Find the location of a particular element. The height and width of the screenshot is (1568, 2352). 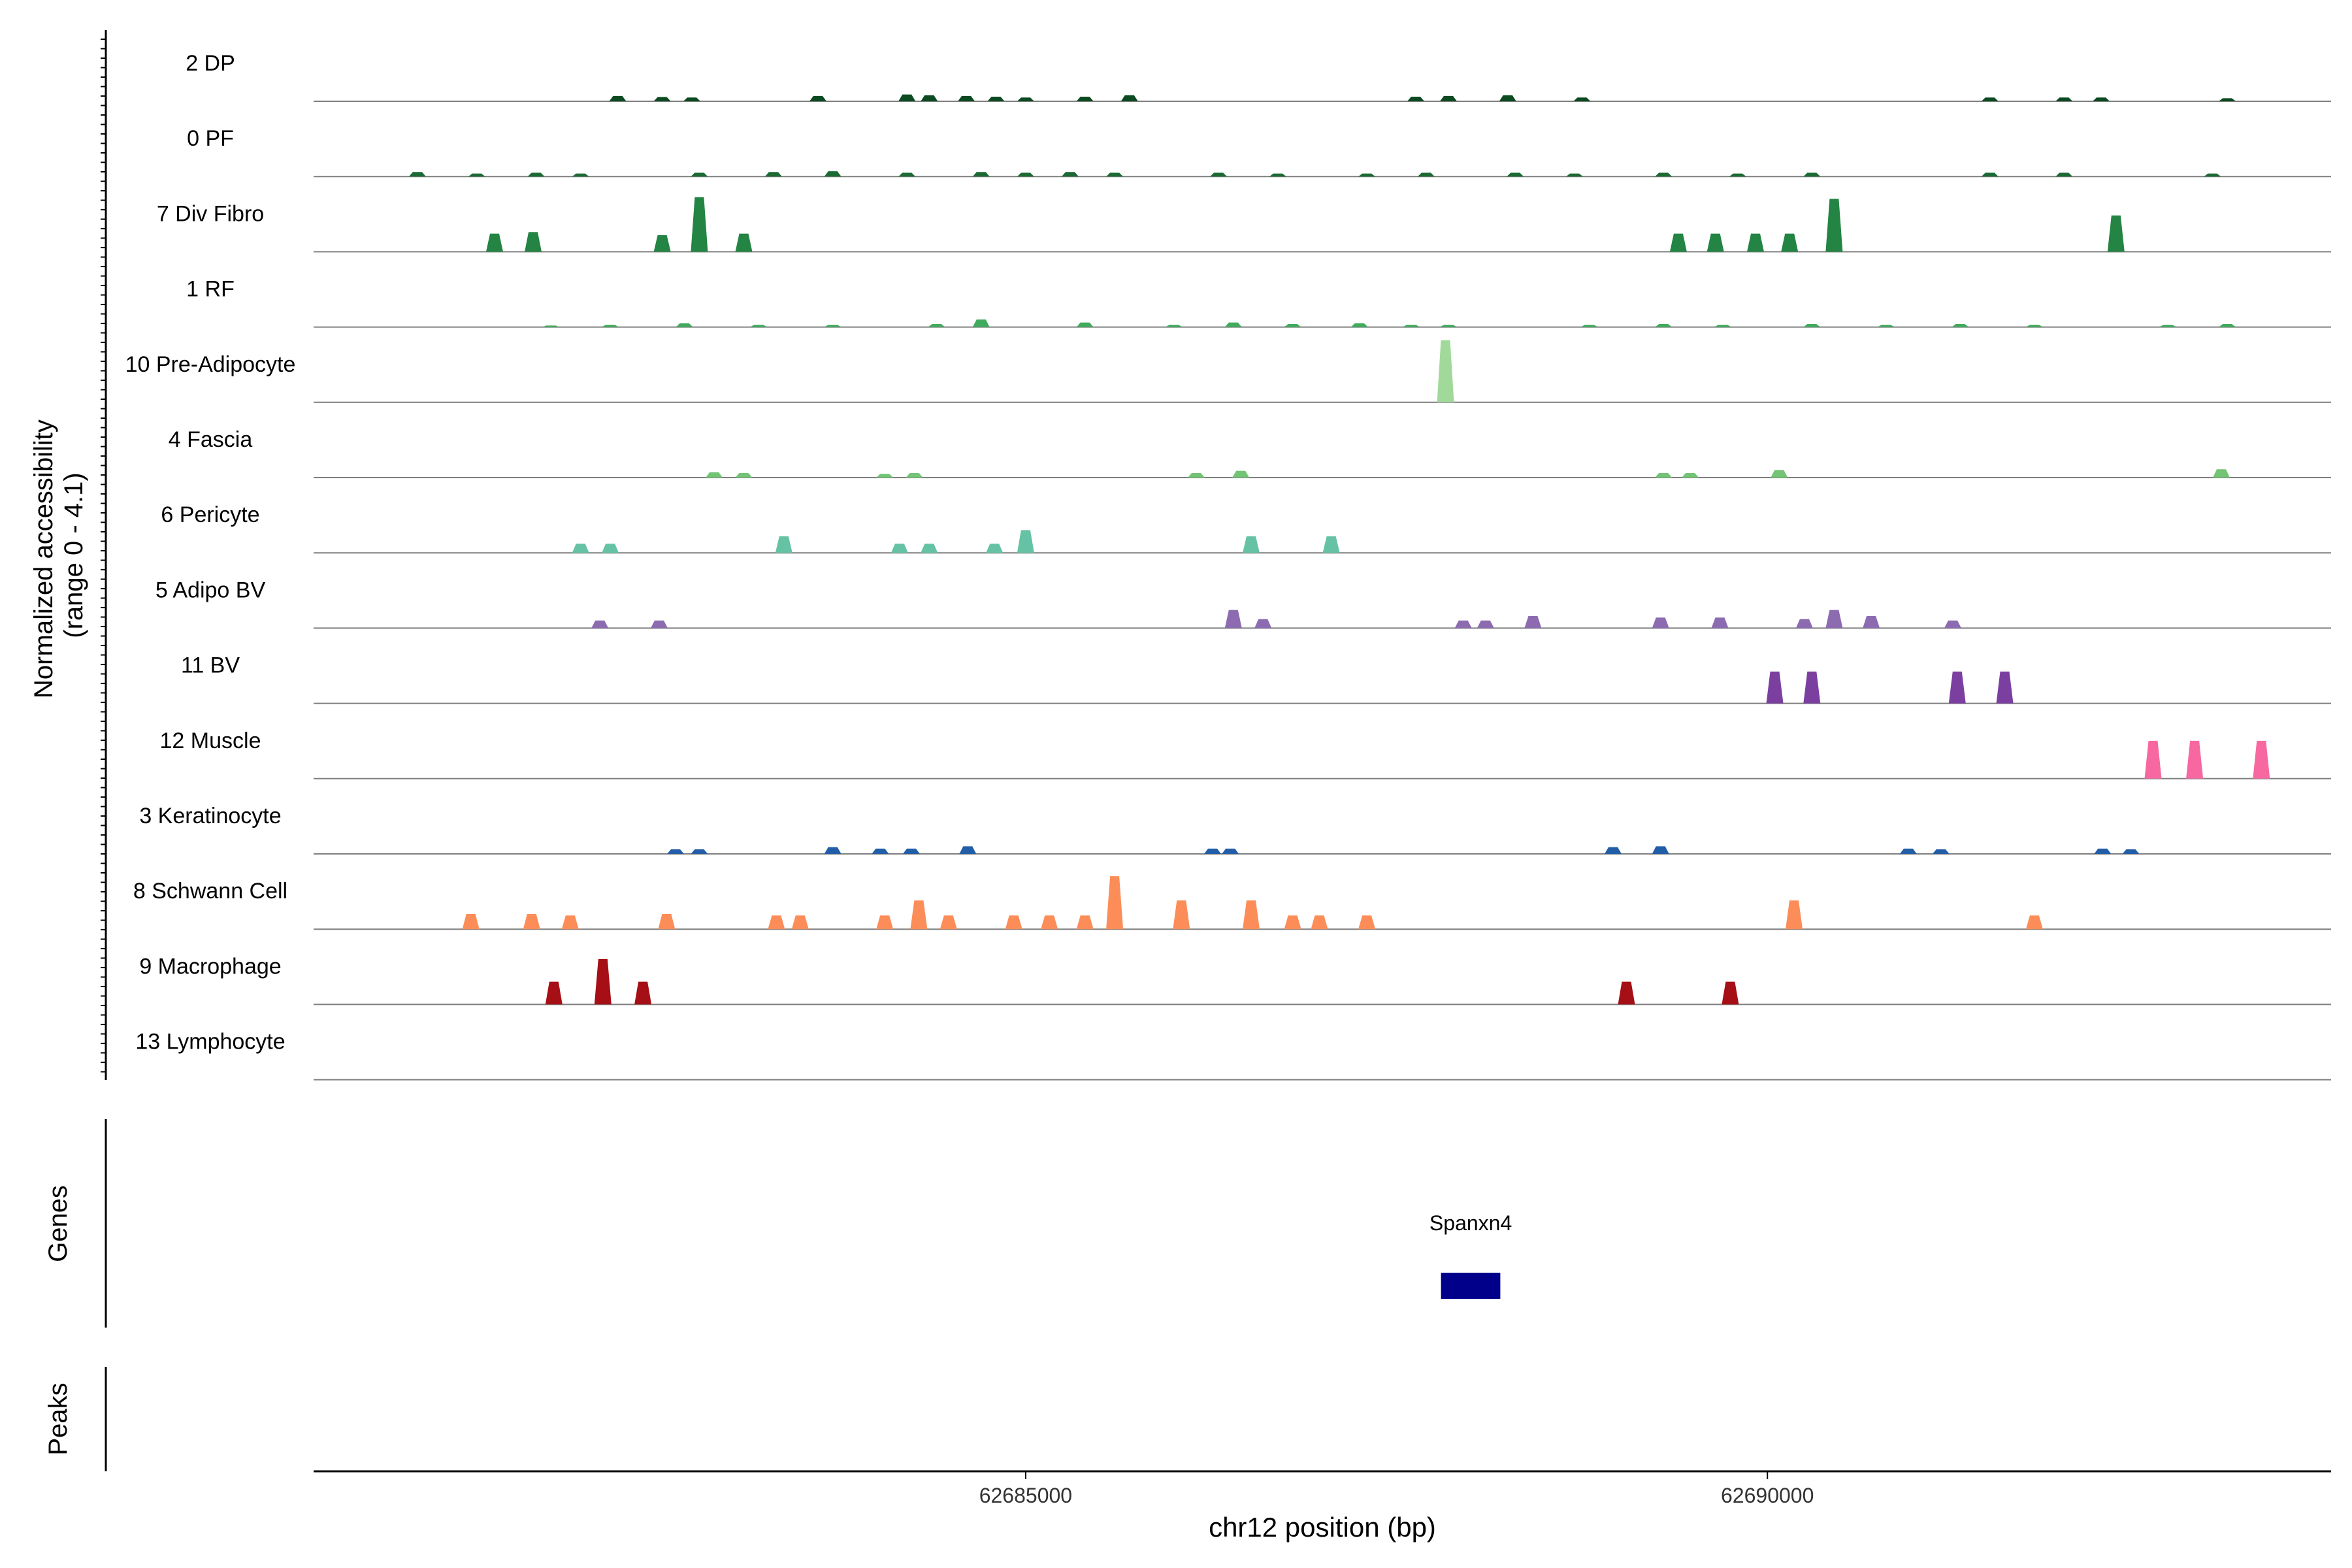

coverage-track-label: 12 Muscle is located at coordinates (210, 740).